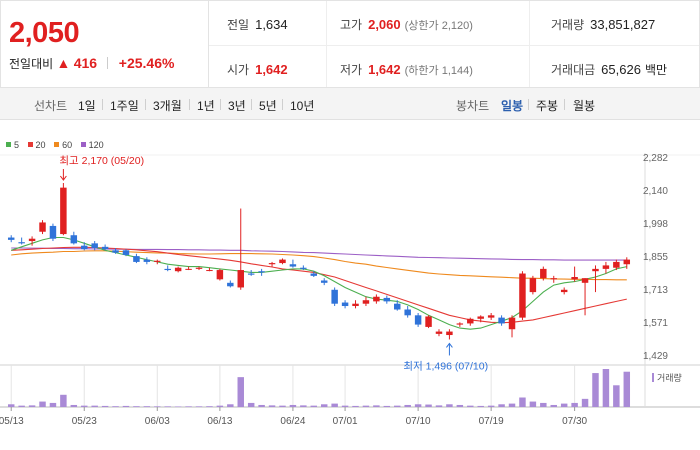 The height and width of the screenshot is (450, 700). Describe the element at coordinates (584, 106) in the screenshot. I see `candle-button-monthly: 월봉` at that location.